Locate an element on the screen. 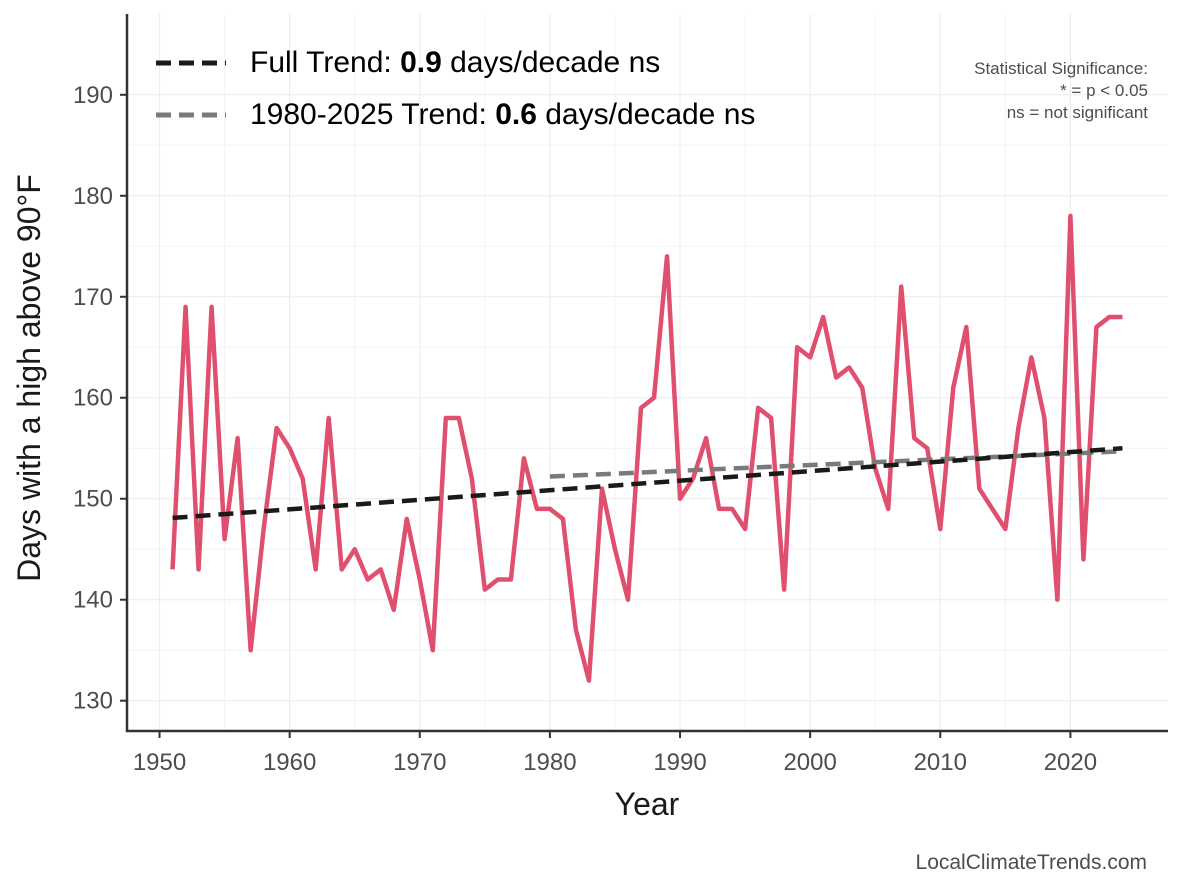 The width and height of the screenshot is (1184, 889). legend-1980-trend-suffix: days/decade ns is located at coordinates (646, 114).